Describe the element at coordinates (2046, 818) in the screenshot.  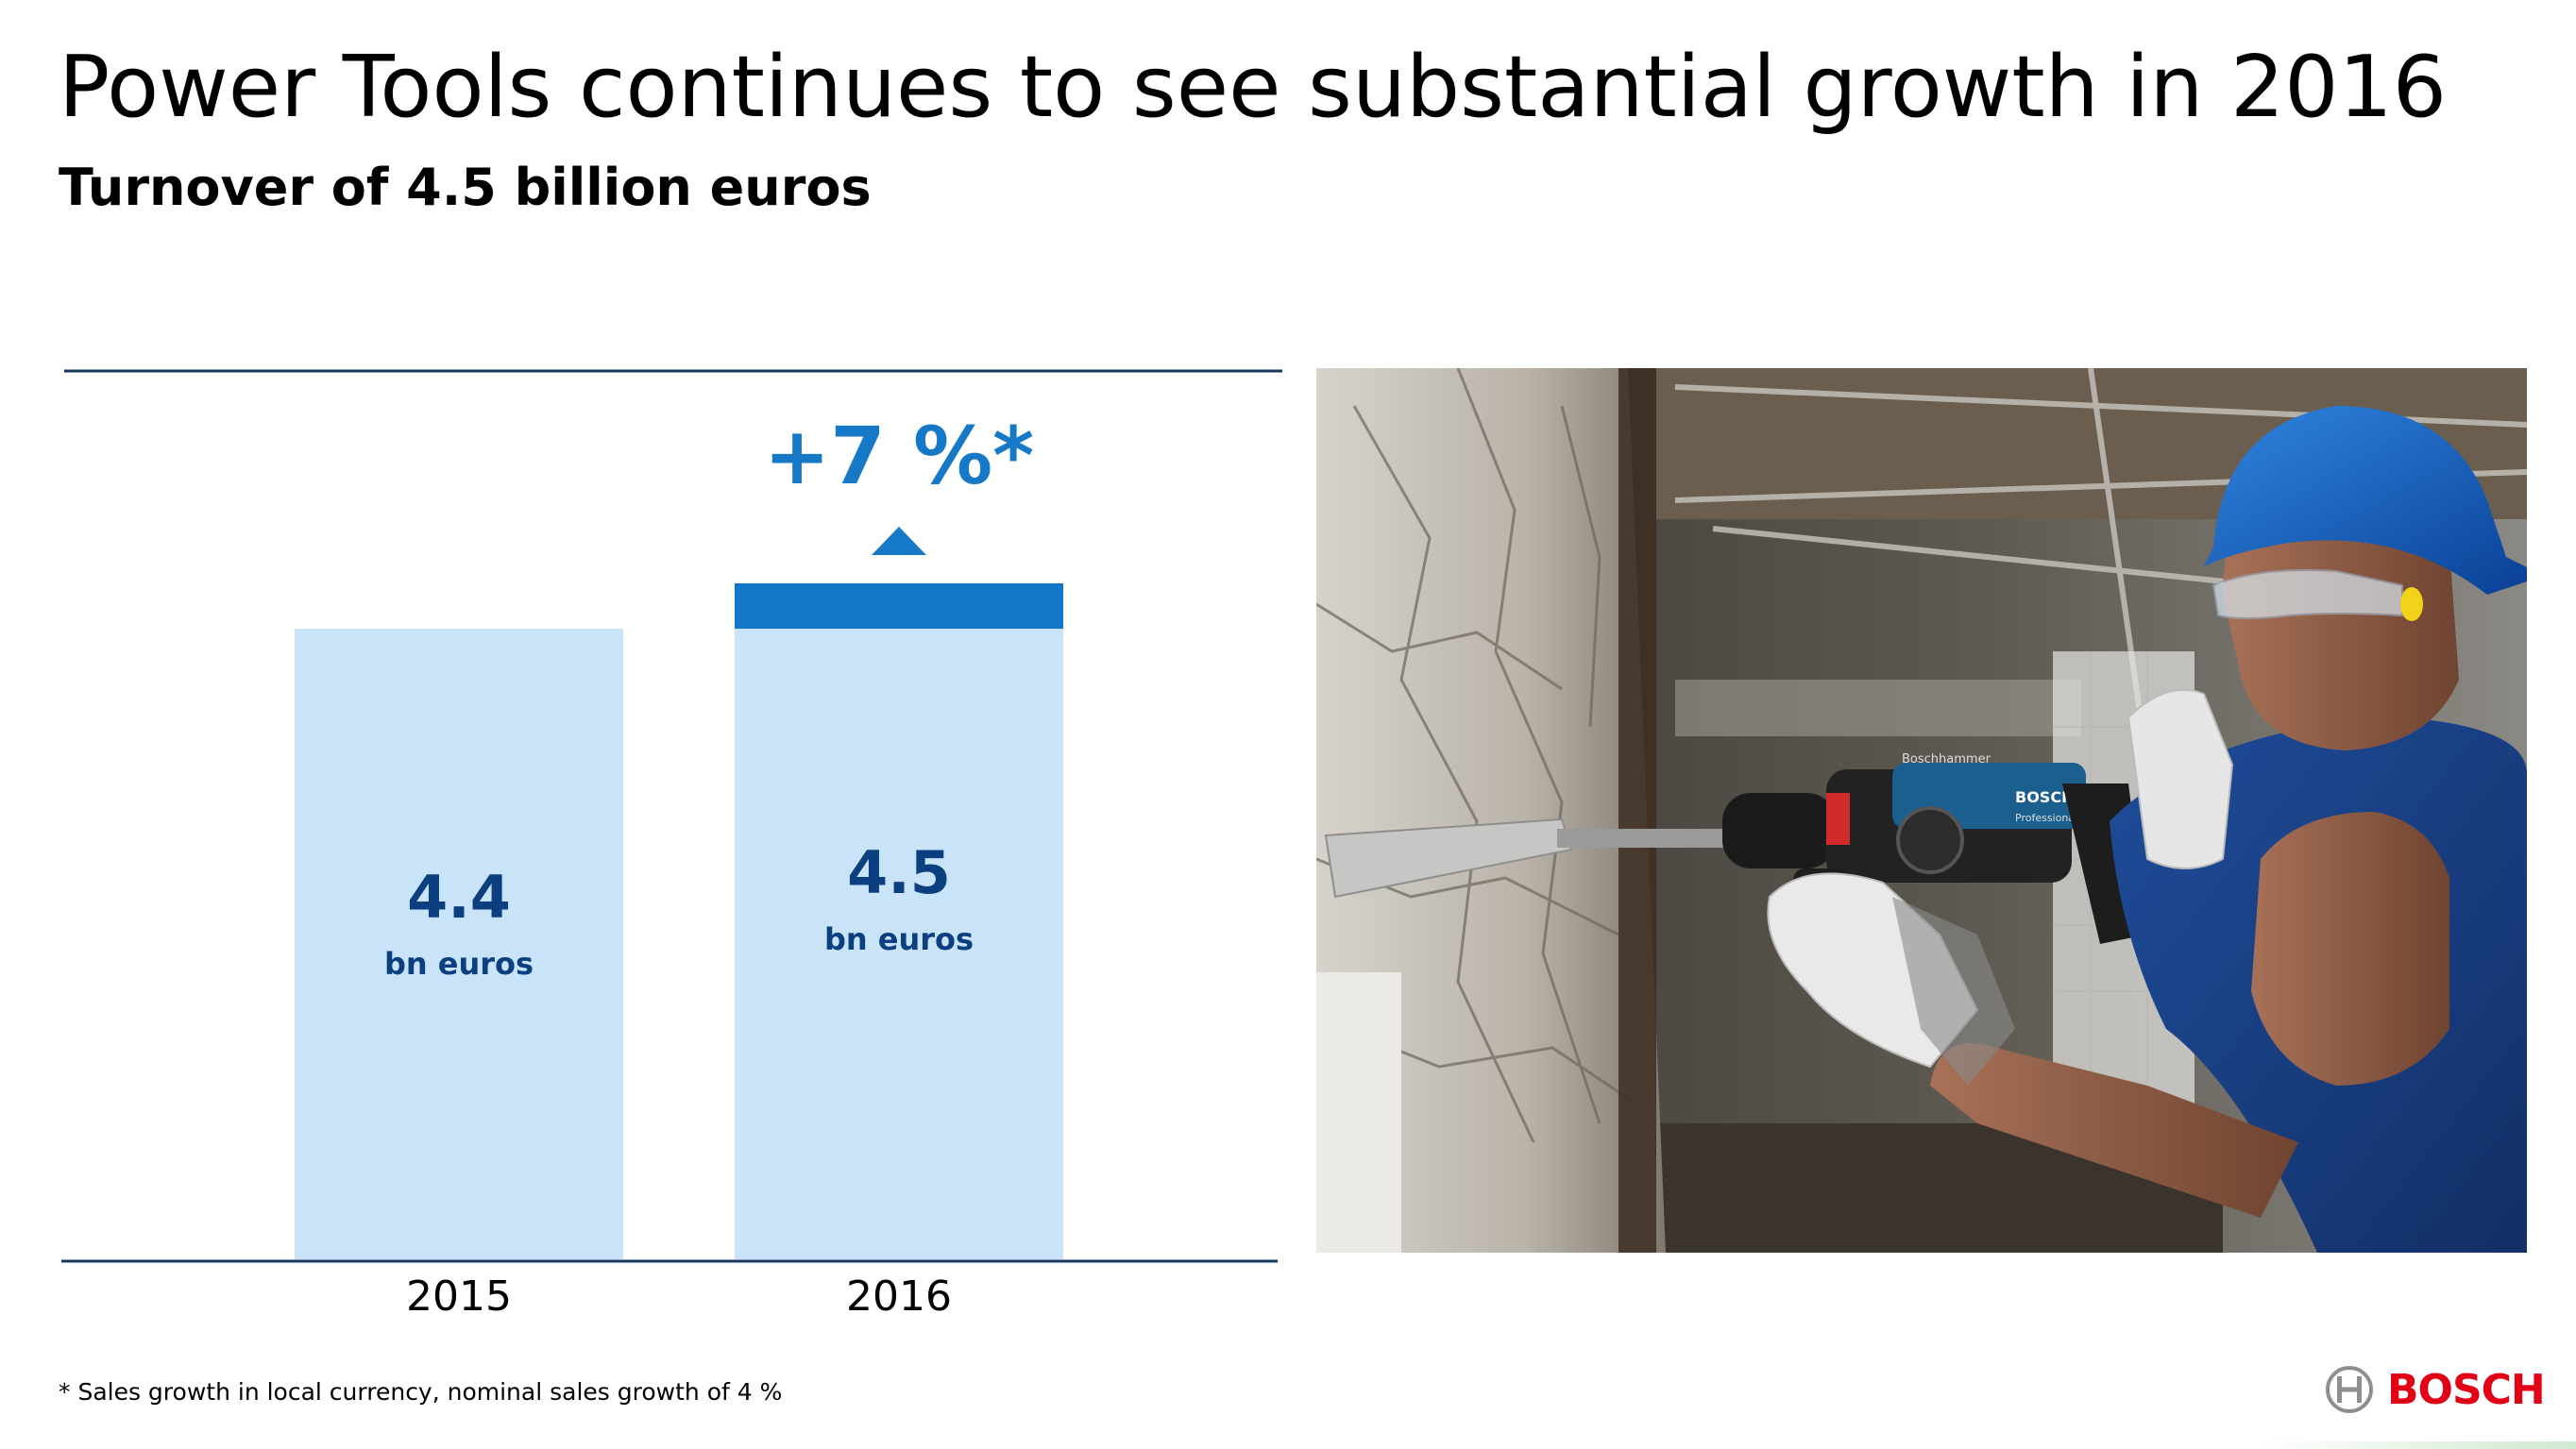
I see `tool-sub-text: Professional` at that location.